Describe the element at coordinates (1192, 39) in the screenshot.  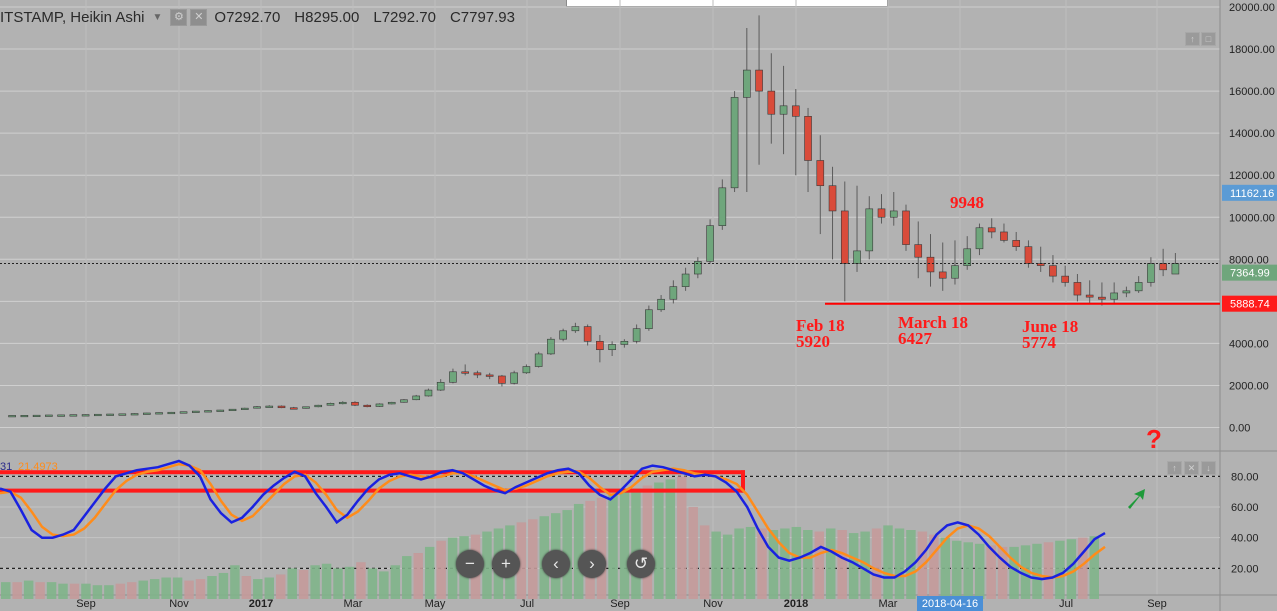
I see `price-pane-up-icon: ↑` at that location.